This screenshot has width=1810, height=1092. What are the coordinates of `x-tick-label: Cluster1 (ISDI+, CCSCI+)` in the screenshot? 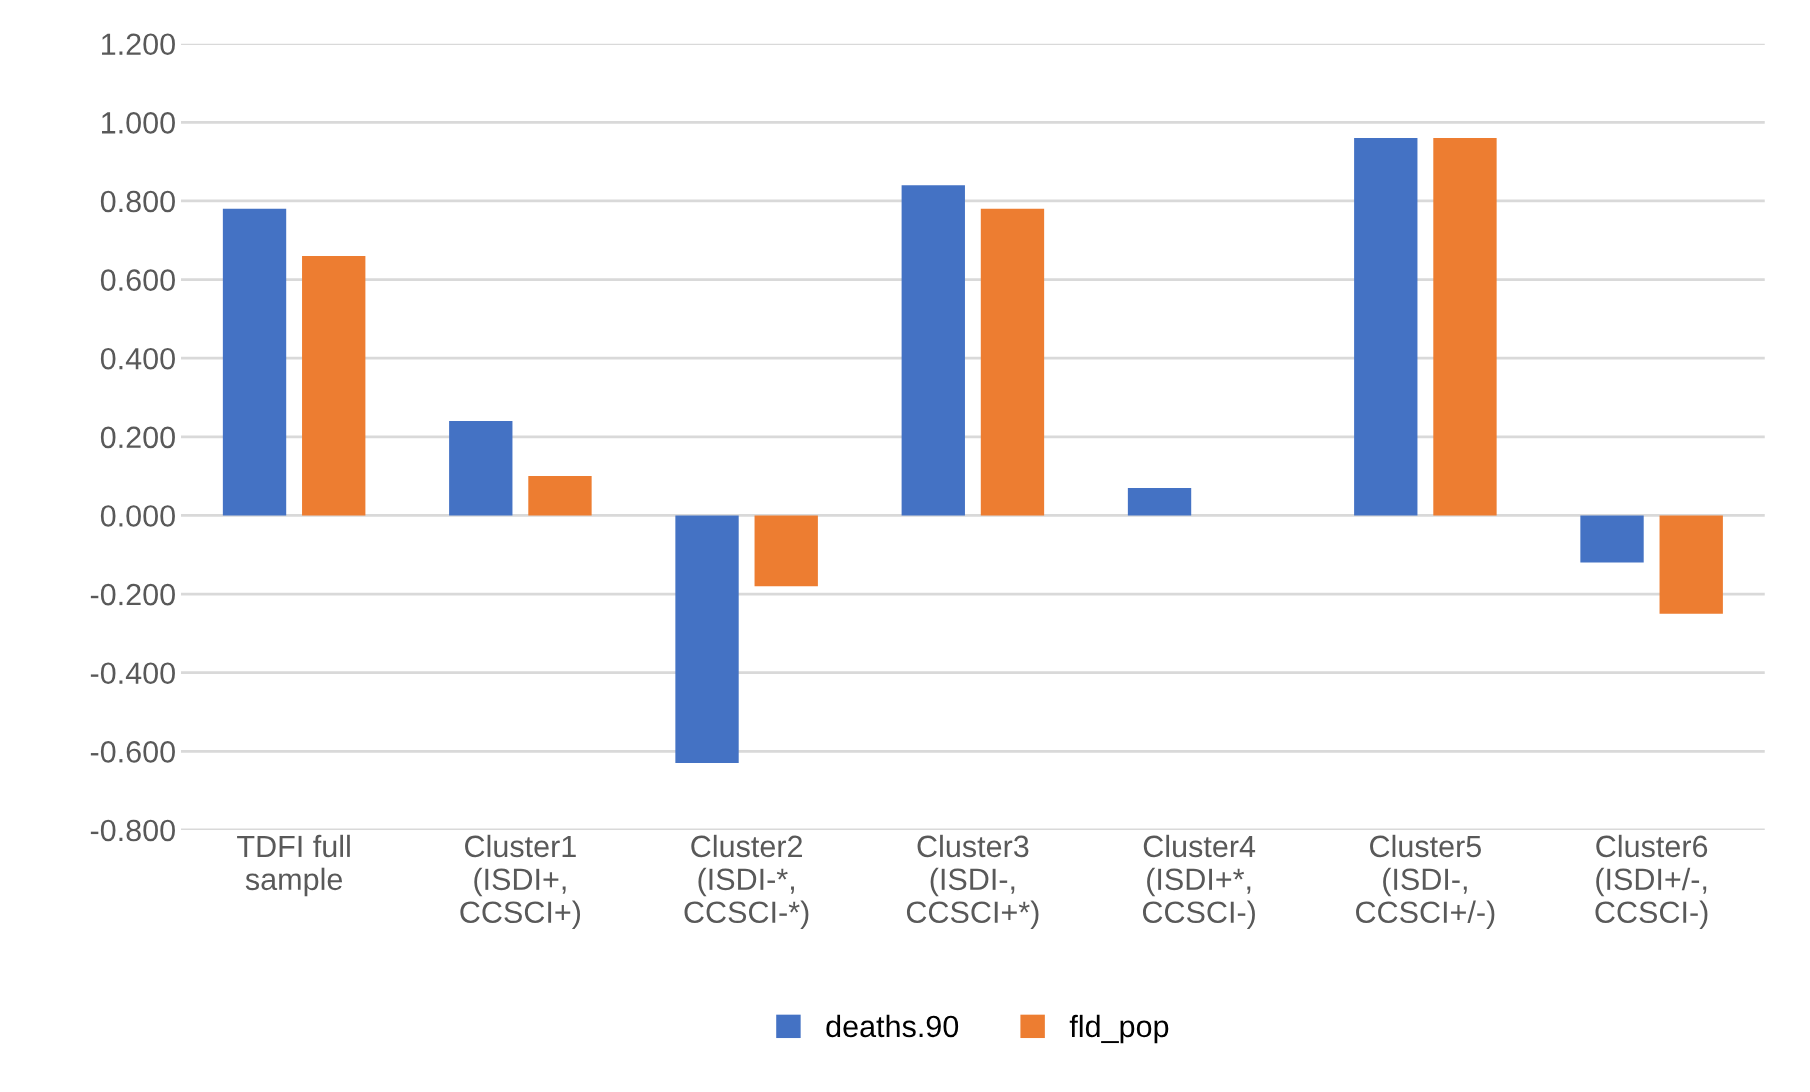 It's located at (520, 882).